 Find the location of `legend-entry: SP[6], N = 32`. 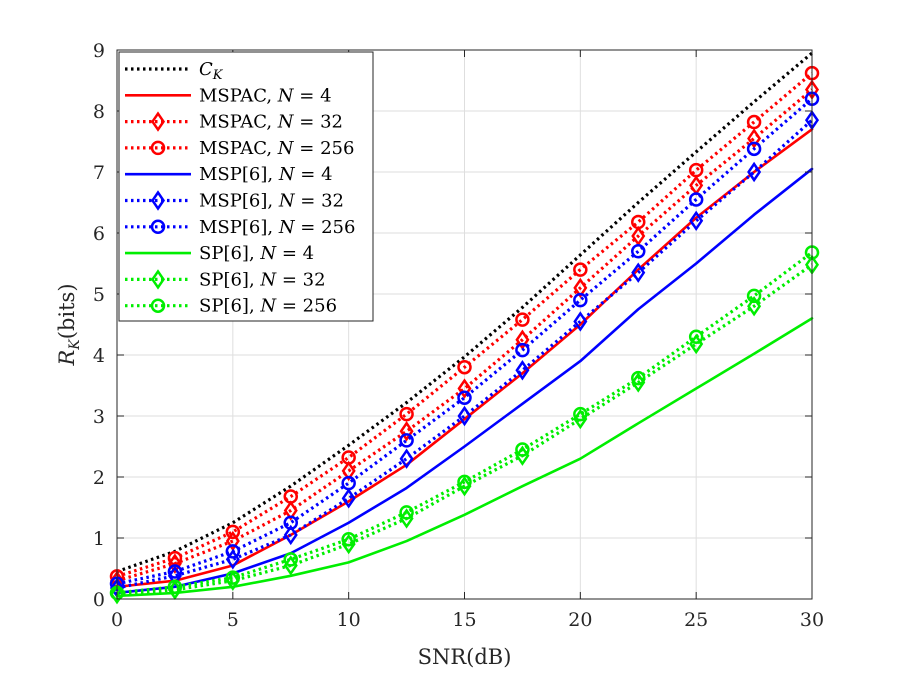

legend-entry: SP[6], N = 32 is located at coordinates (225, 279).